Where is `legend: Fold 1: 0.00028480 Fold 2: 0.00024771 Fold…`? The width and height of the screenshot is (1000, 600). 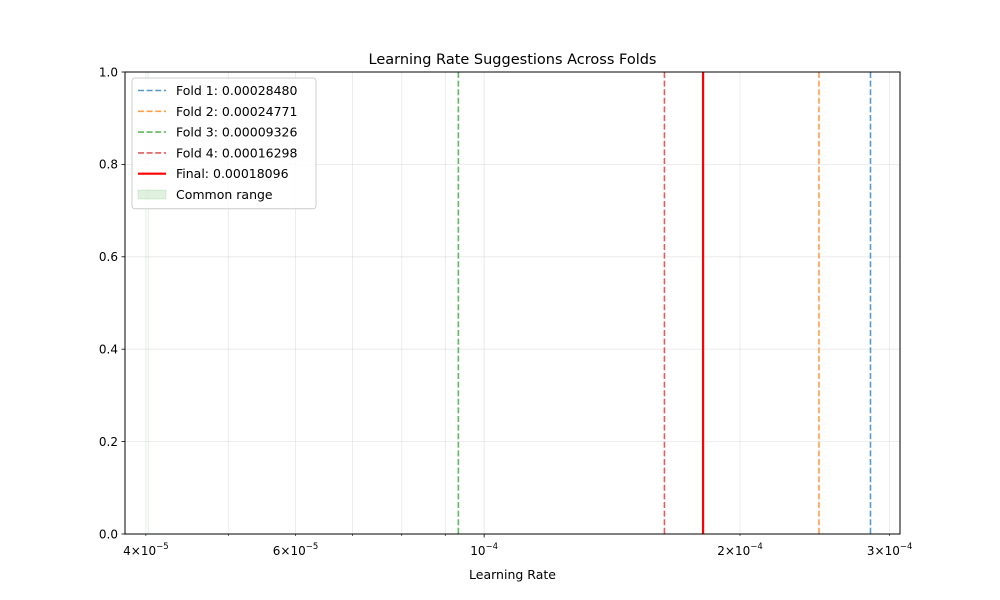
legend: Fold 1: 0.00028480 Fold 2: 0.00024771 Fold… is located at coordinates (224, 143).